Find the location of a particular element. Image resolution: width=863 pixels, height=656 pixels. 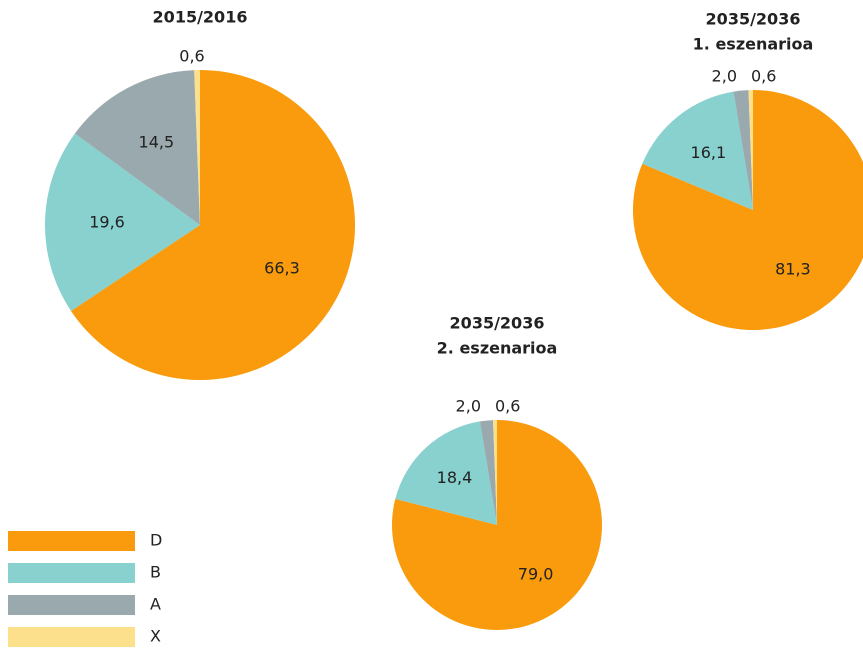

legend-label: X is located at coordinates (155, 636).